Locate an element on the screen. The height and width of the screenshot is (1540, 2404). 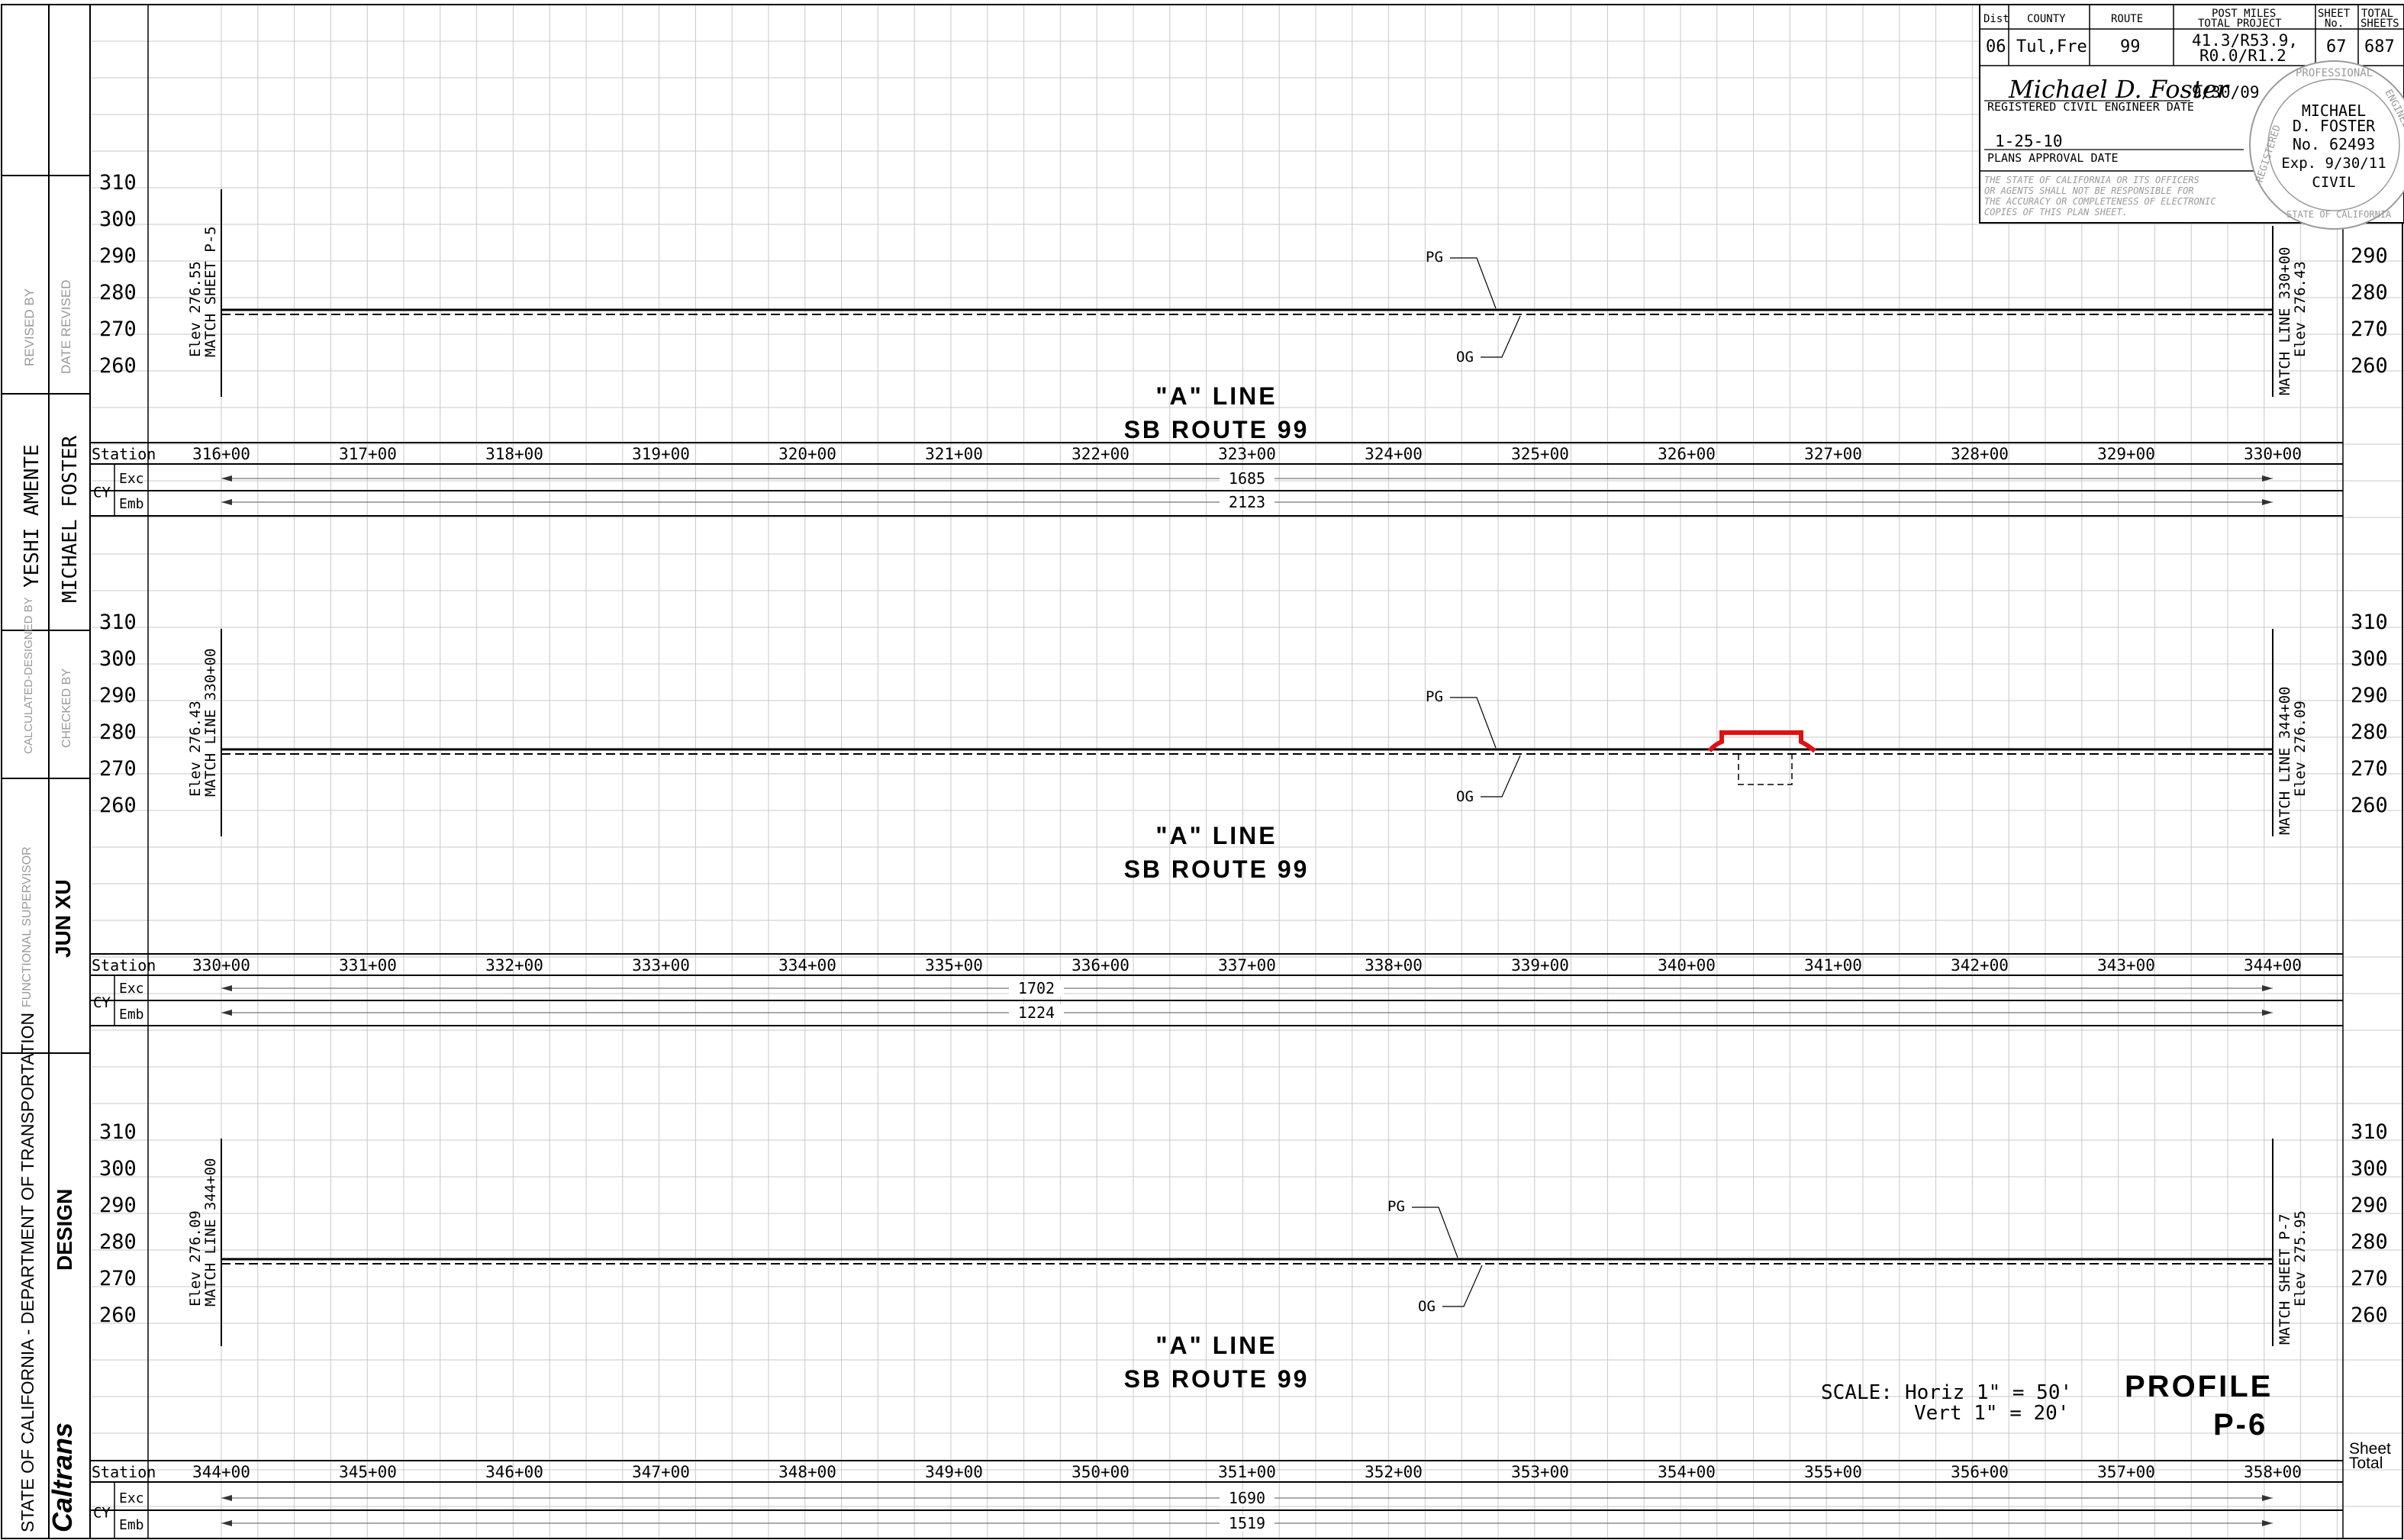
station-tick-label: 344+00 is located at coordinates (2273, 965).